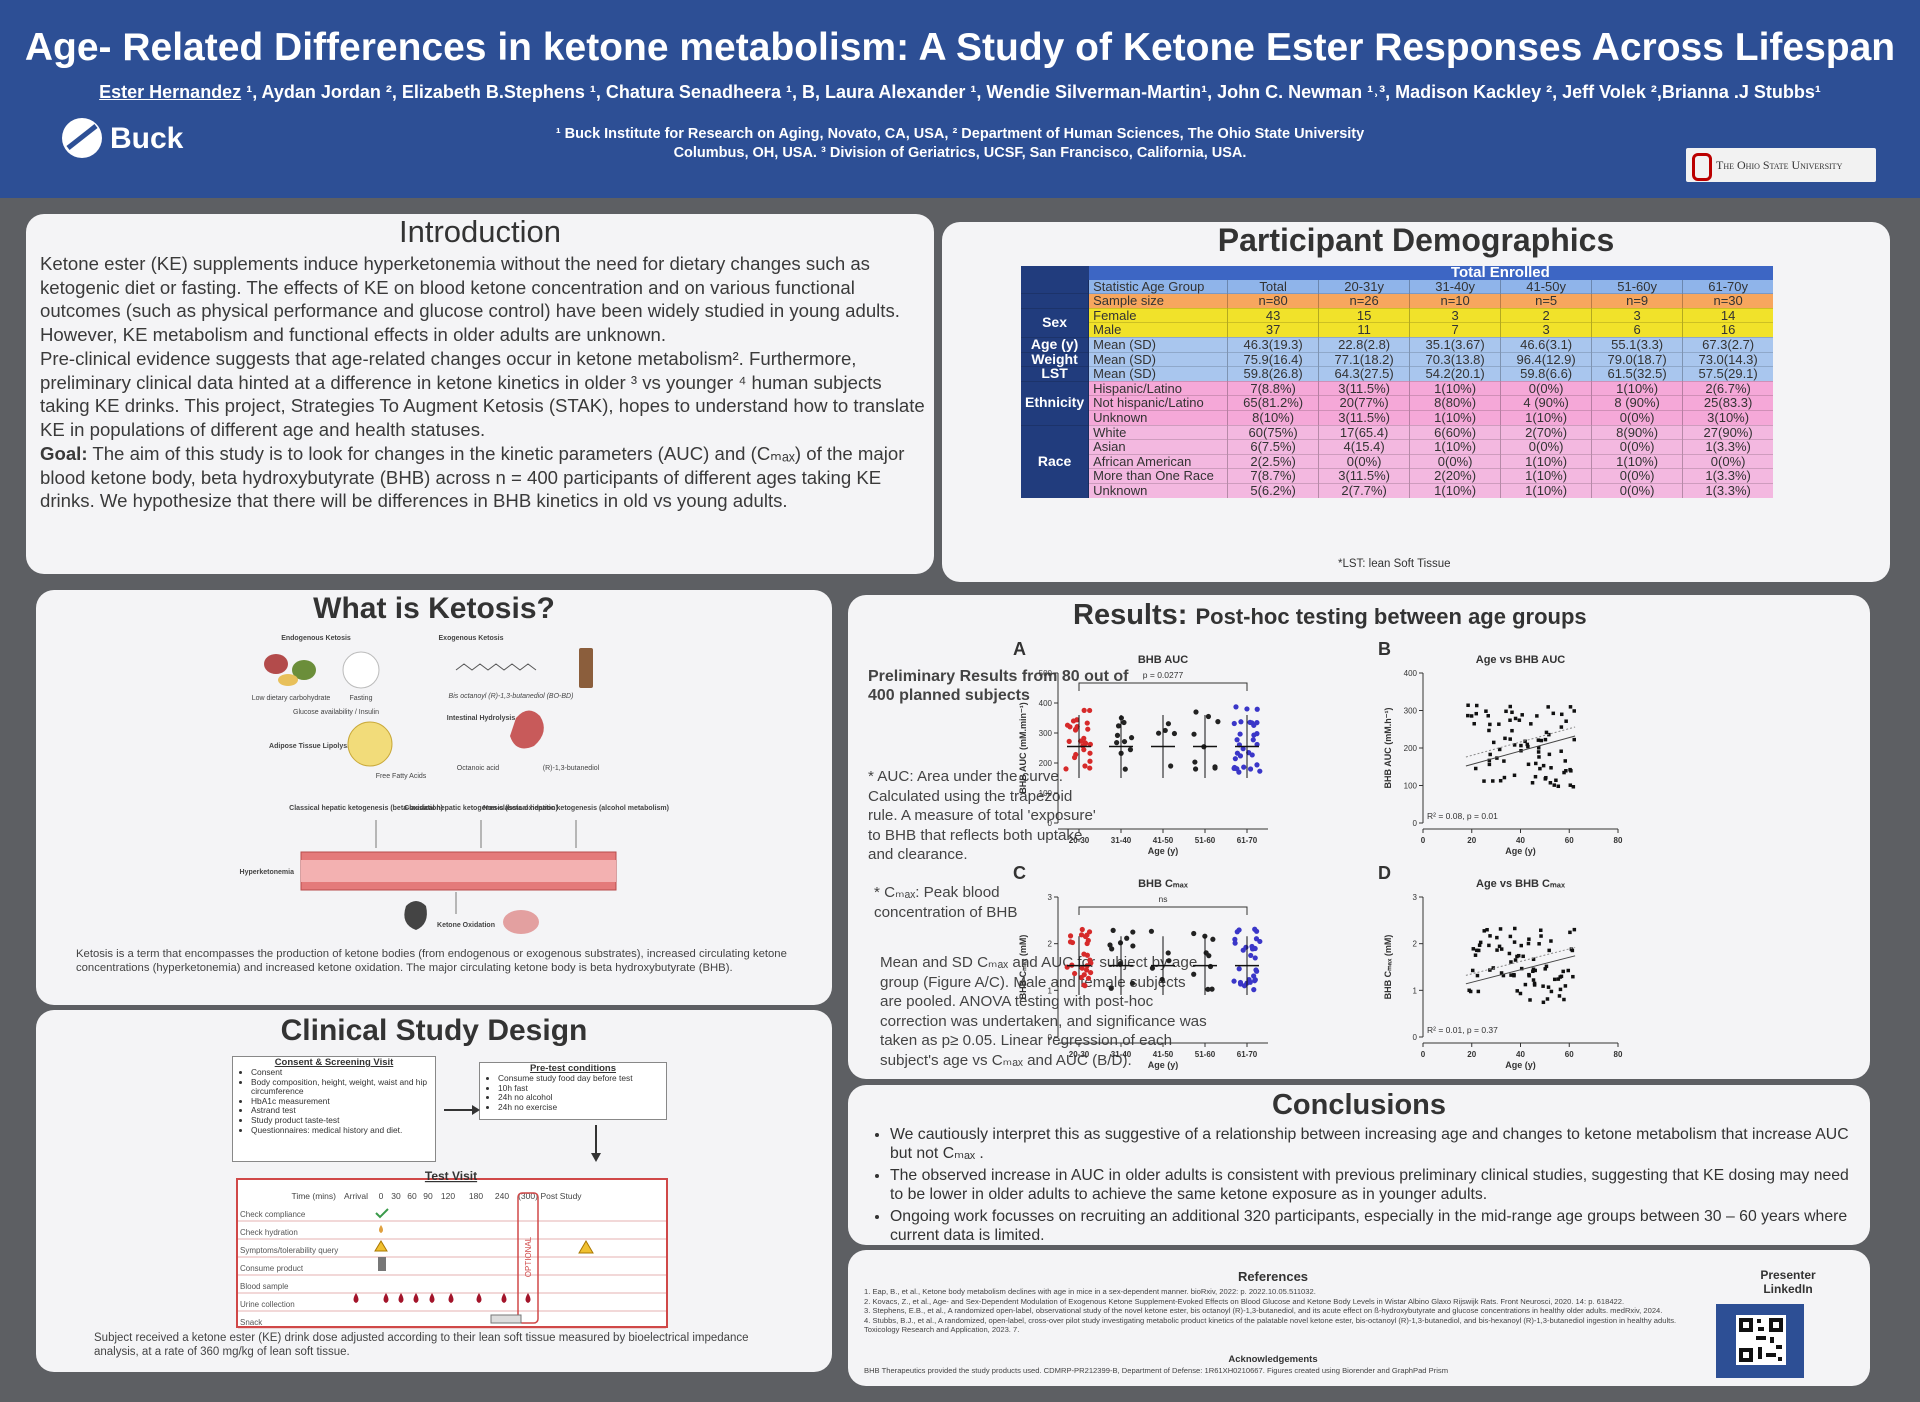  I want to click on table-row: Sample size n=80 n=26 n=10 n=5 n=9 n=30, so click(1397, 301).